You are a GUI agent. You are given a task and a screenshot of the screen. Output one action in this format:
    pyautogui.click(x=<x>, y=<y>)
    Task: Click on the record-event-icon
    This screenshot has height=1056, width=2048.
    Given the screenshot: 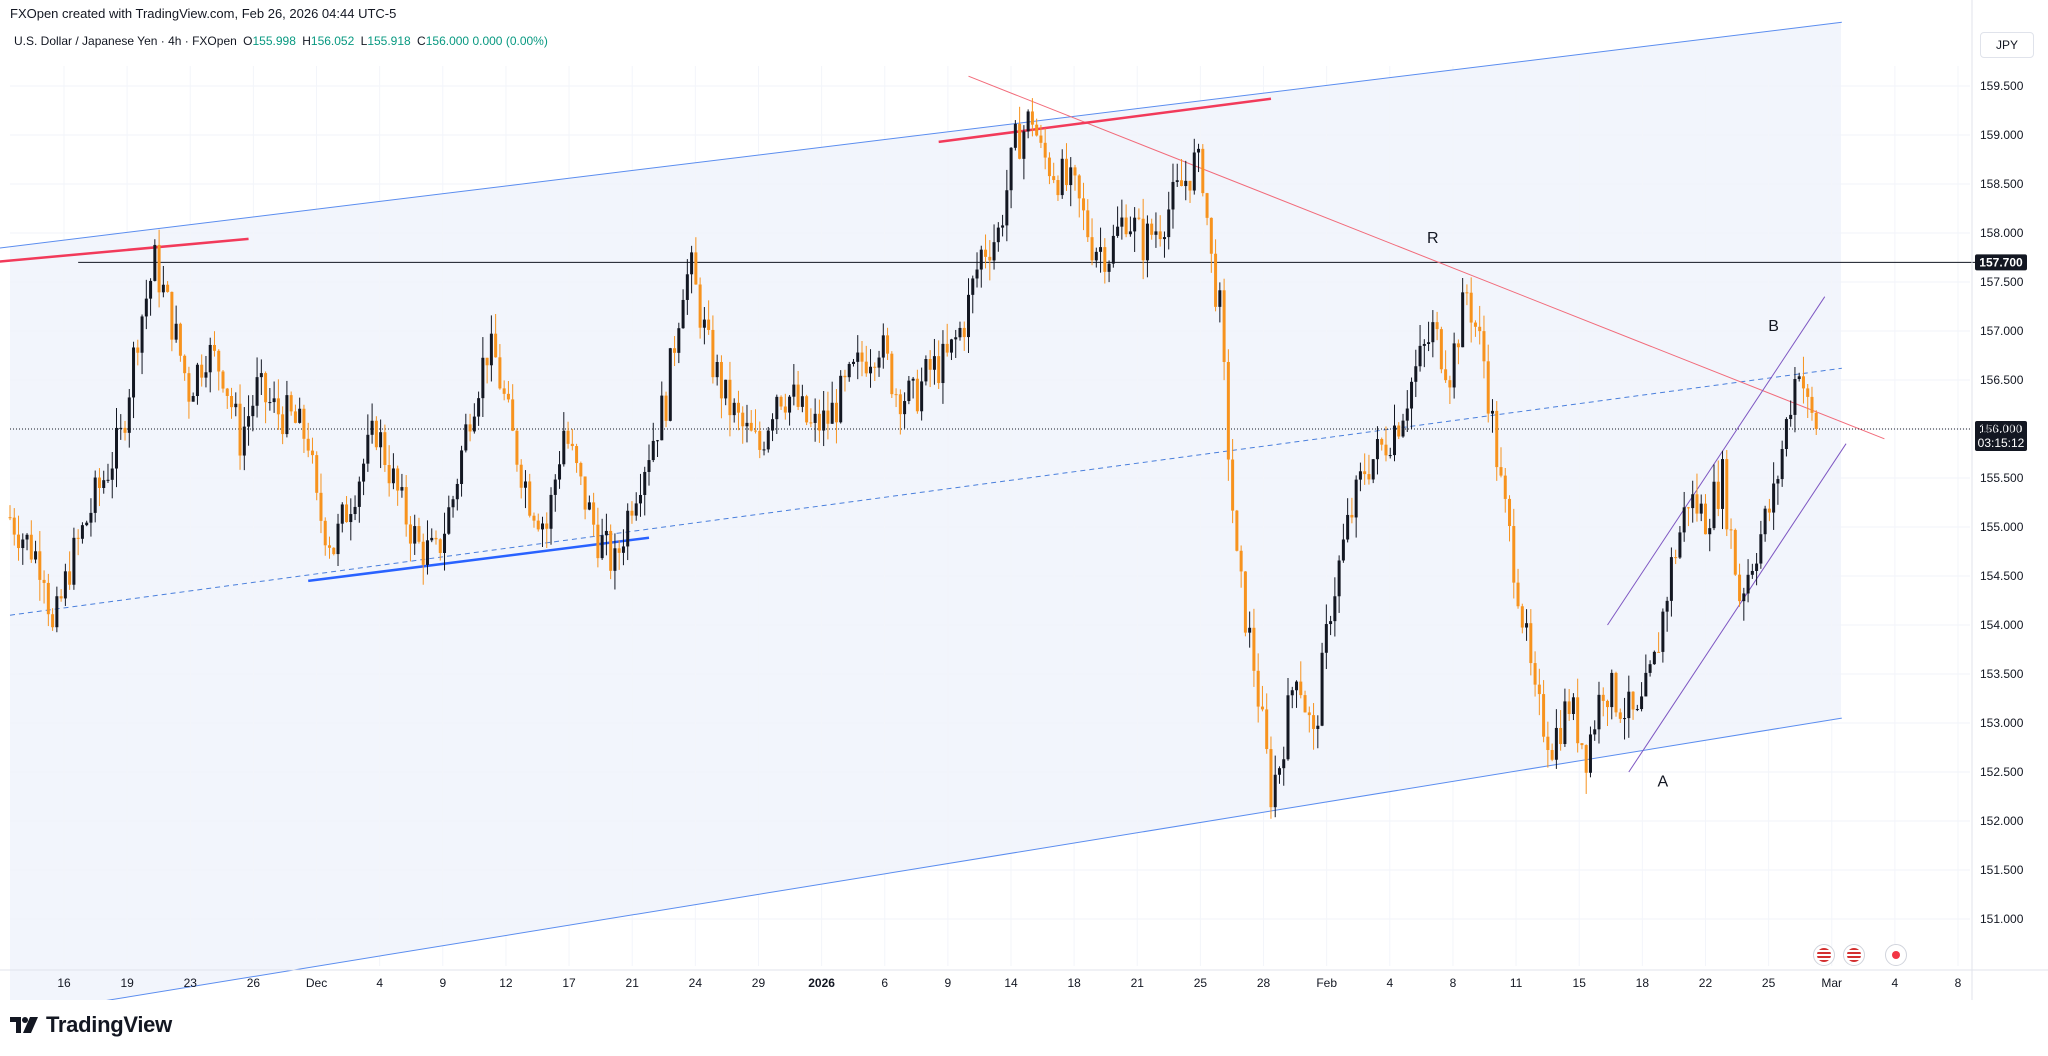 What is the action you would take?
    pyautogui.click(x=1896, y=955)
    